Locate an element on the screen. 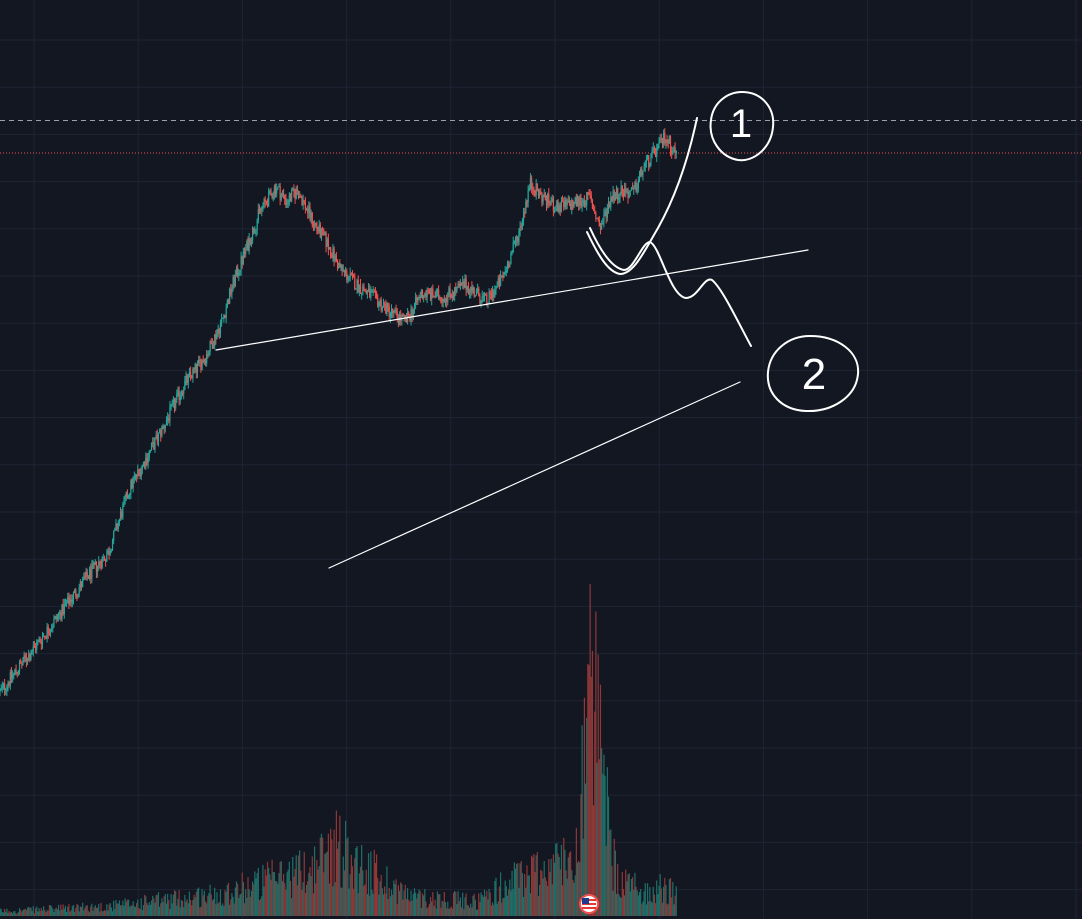 This screenshot has height=919, width=1082. upper-trendline is located at coordinates (512, 300).